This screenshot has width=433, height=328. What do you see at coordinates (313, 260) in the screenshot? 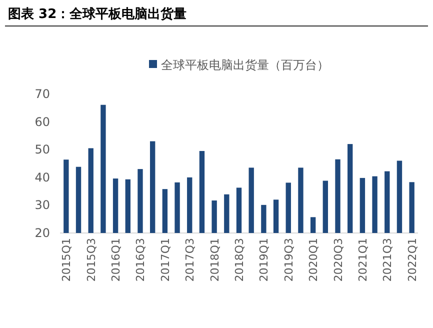
I see `x-tick-label: 2020Q1` at bounding box center [313, 260].